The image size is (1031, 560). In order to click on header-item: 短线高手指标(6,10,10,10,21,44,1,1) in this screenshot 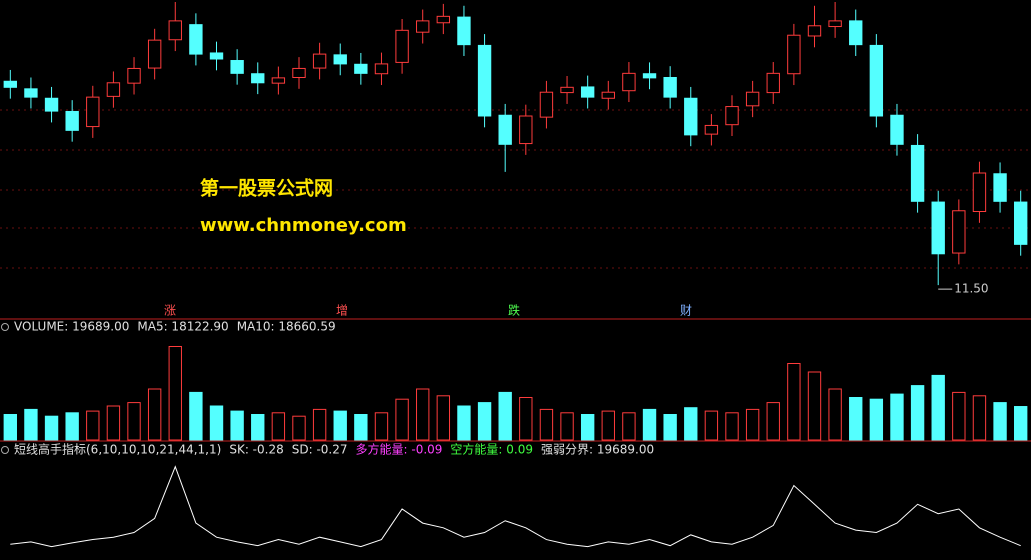, I will do `click(117, 449)`.